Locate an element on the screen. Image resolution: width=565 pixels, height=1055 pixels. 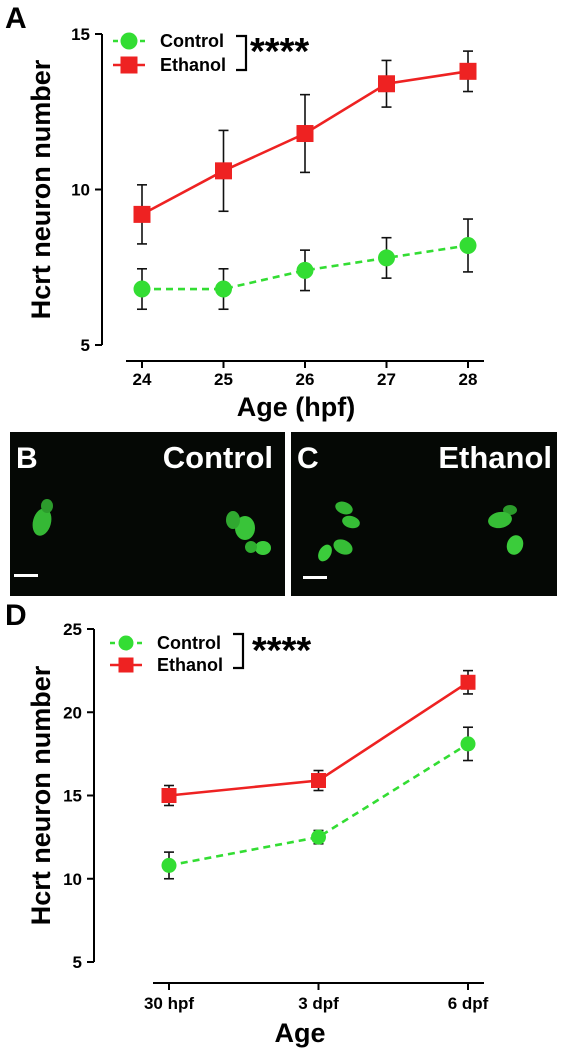
neuron-cluster-b-right is located at coordinates (248, 533).